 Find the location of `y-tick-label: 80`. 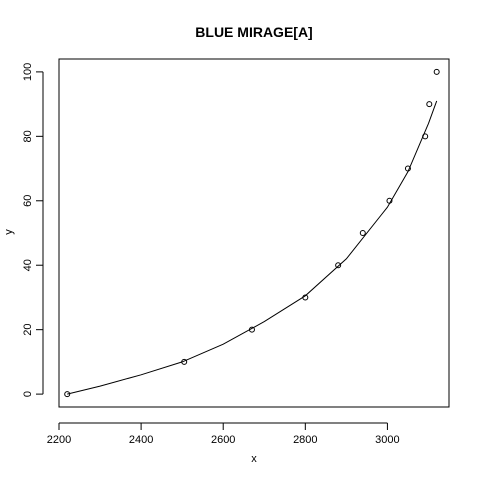

y-tick-label: 80 is located at coordinates (28, 136).